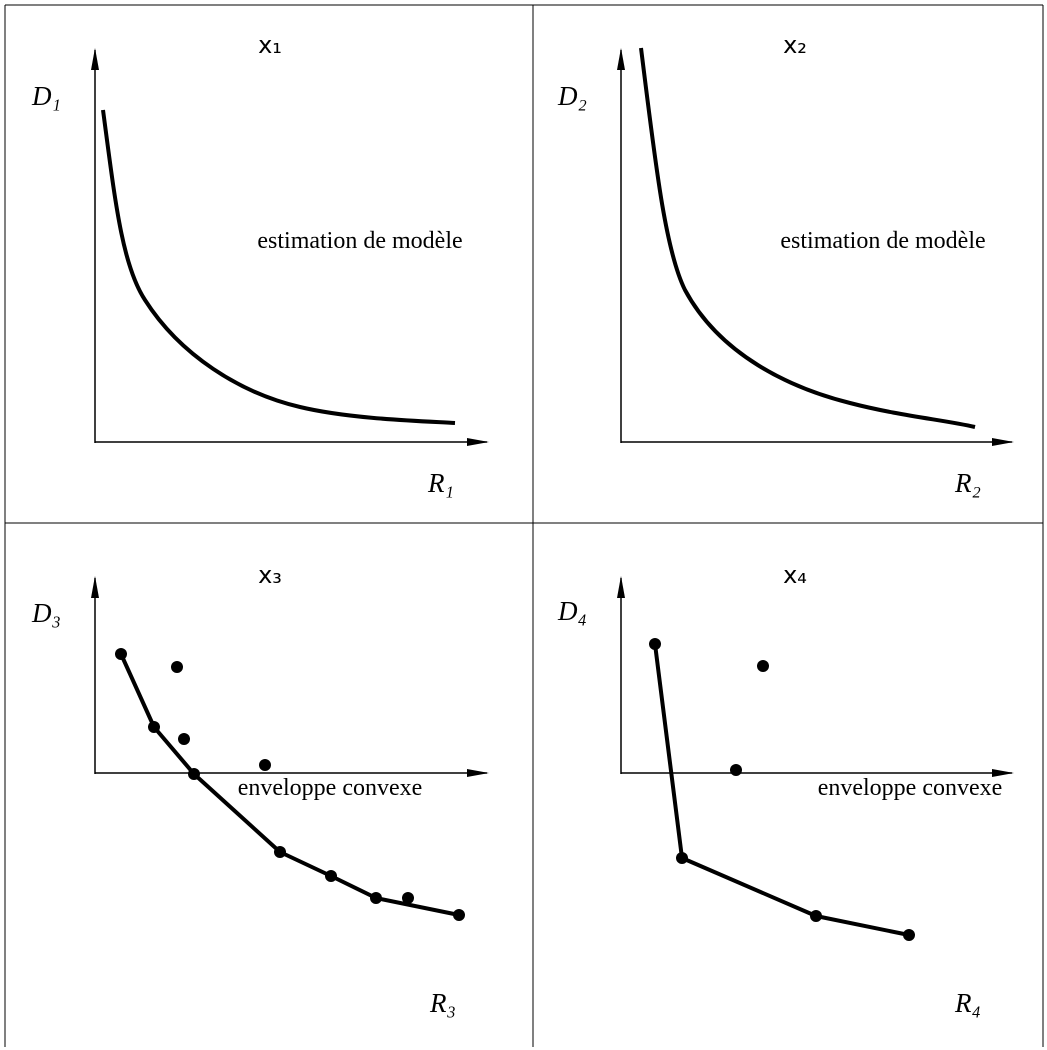 This screenshot has height=1050, width=1047. Describe the element at coordinates (270, 575) in the screenshot. I see `panel-title: x₃` at that location.